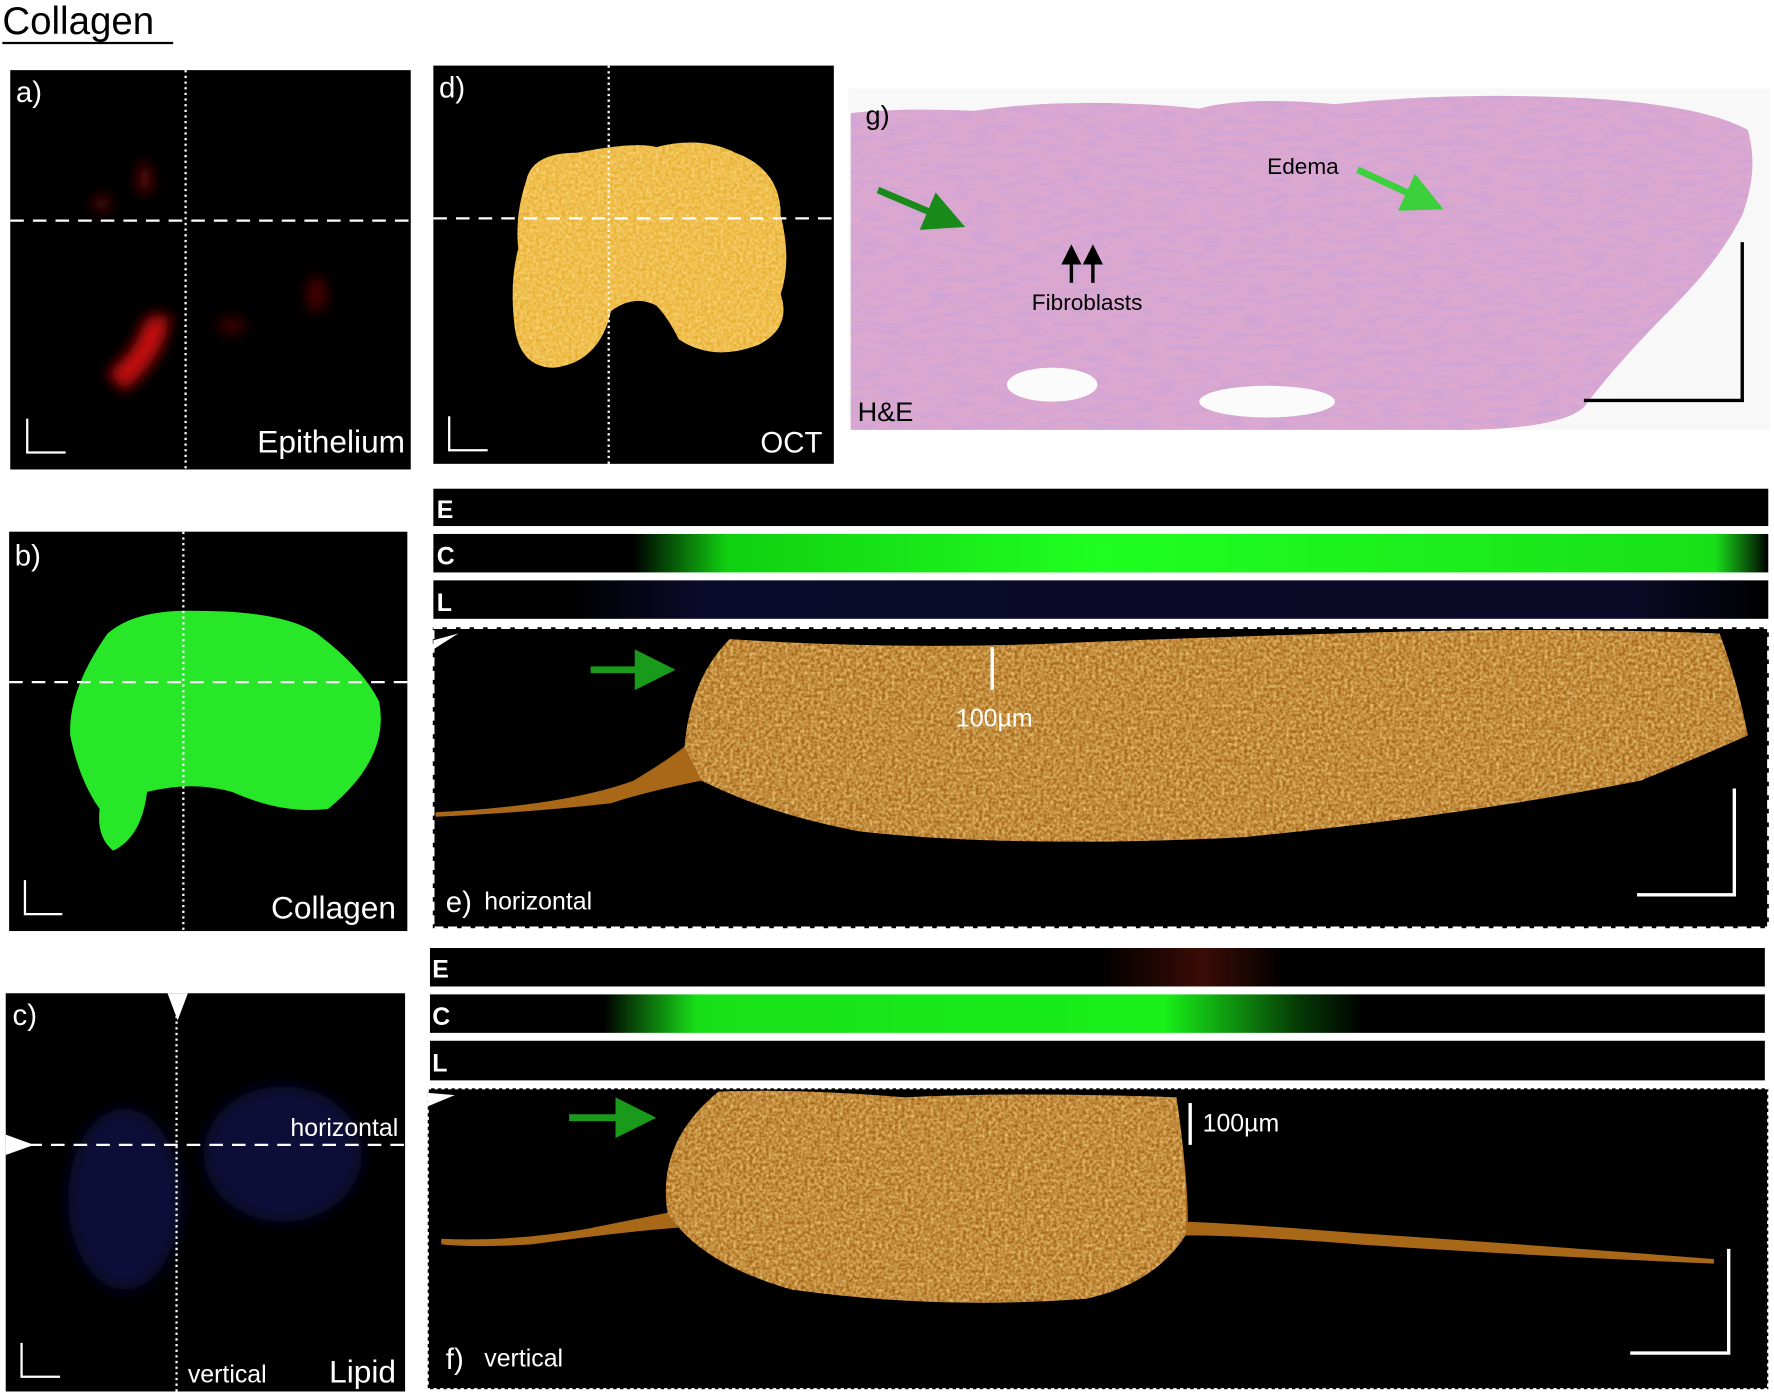 The image size is (1774, 1396). I want to click on figure-title: Collagen, so click(78, 21).